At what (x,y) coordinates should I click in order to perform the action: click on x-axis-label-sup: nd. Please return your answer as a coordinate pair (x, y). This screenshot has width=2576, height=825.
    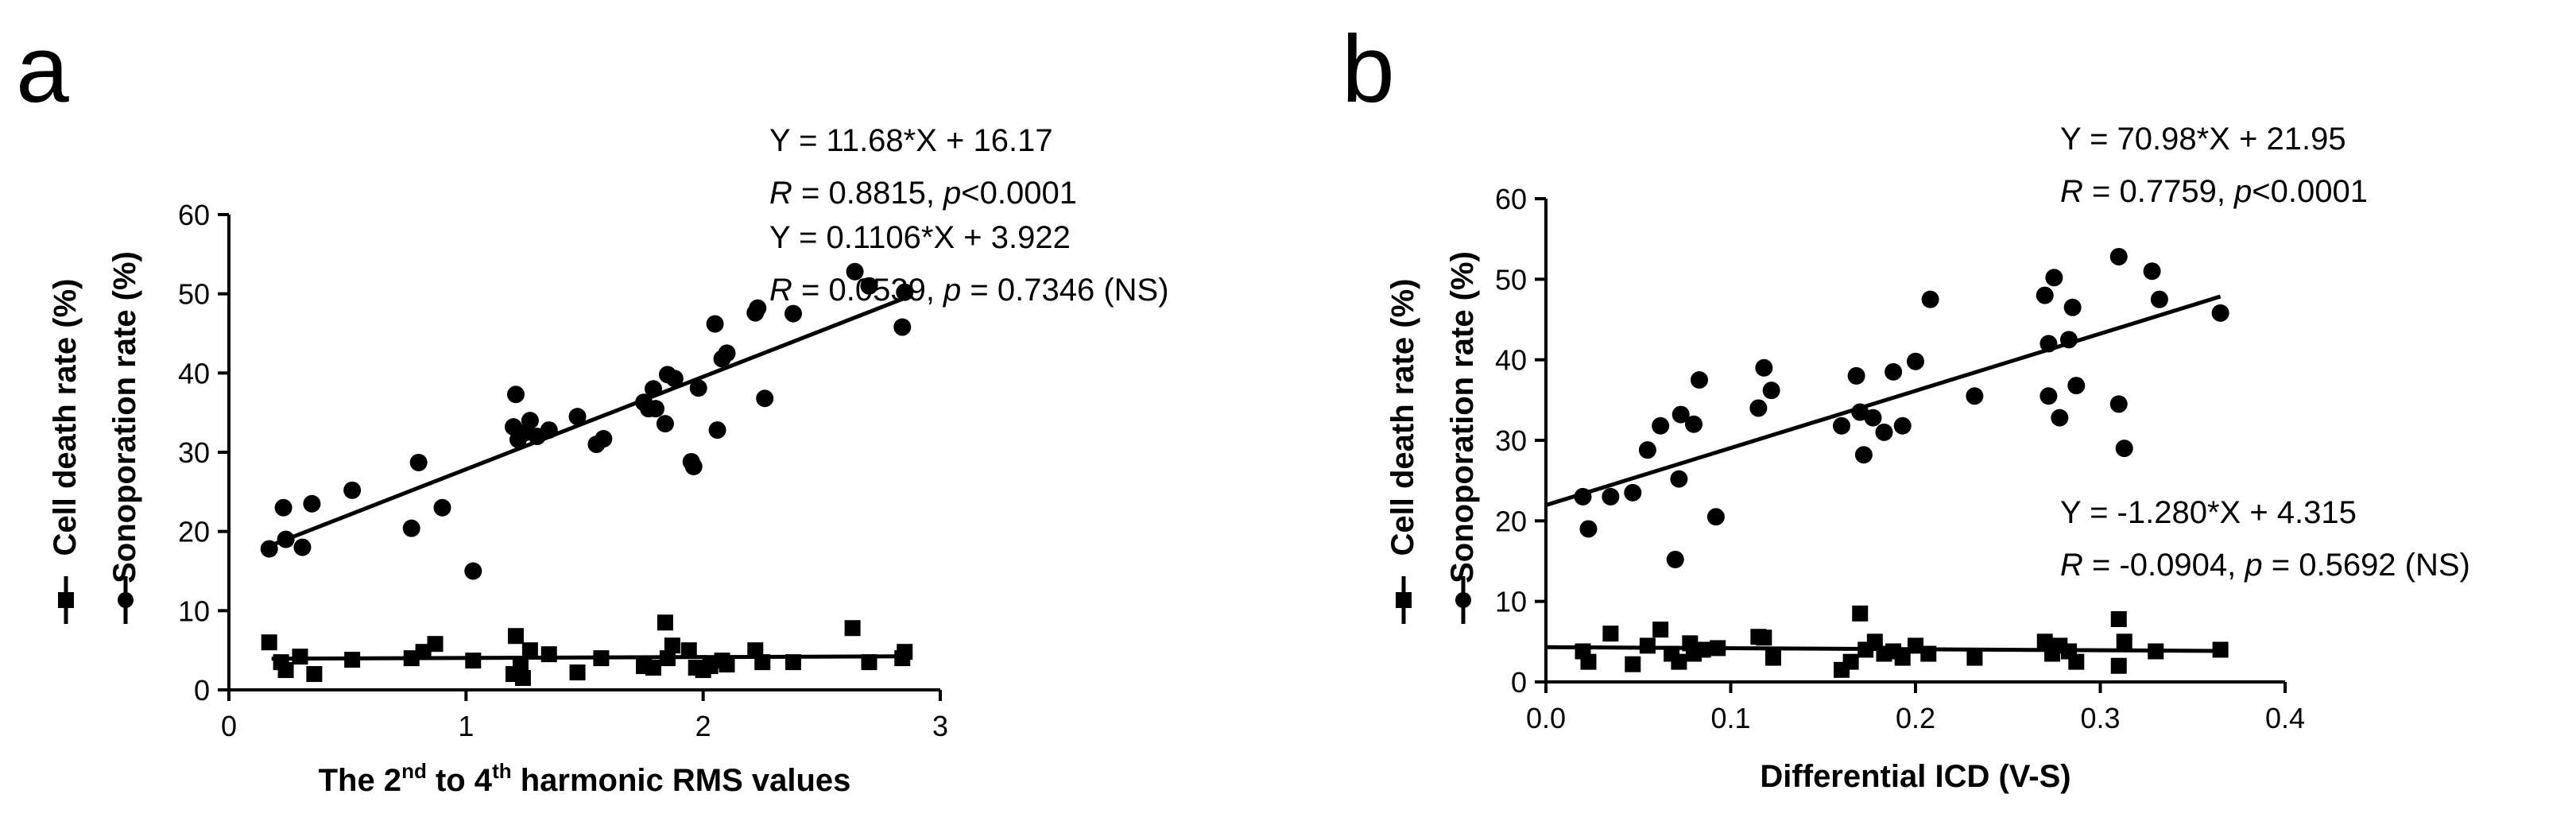
    Looking at the image, I should click on (414, 771).